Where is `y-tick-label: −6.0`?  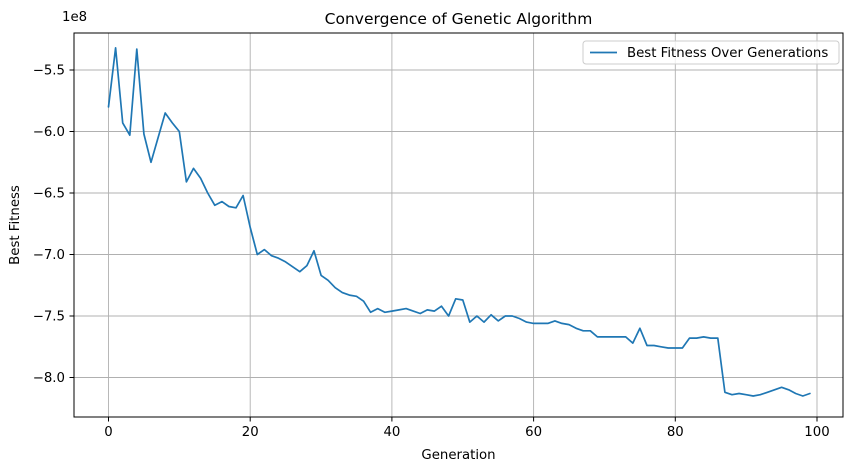 y-tick-label: −6.0 is located at coordinates (49, 132).